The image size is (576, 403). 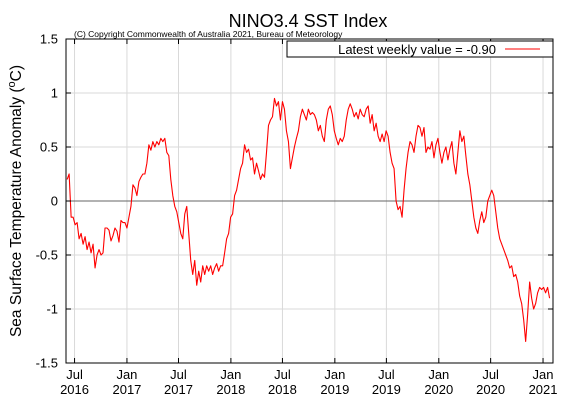 What do you see at coordinates (74, 389) in the screenshot?
I see `x-tick-year: 2016` at bounding box center [74, 389].